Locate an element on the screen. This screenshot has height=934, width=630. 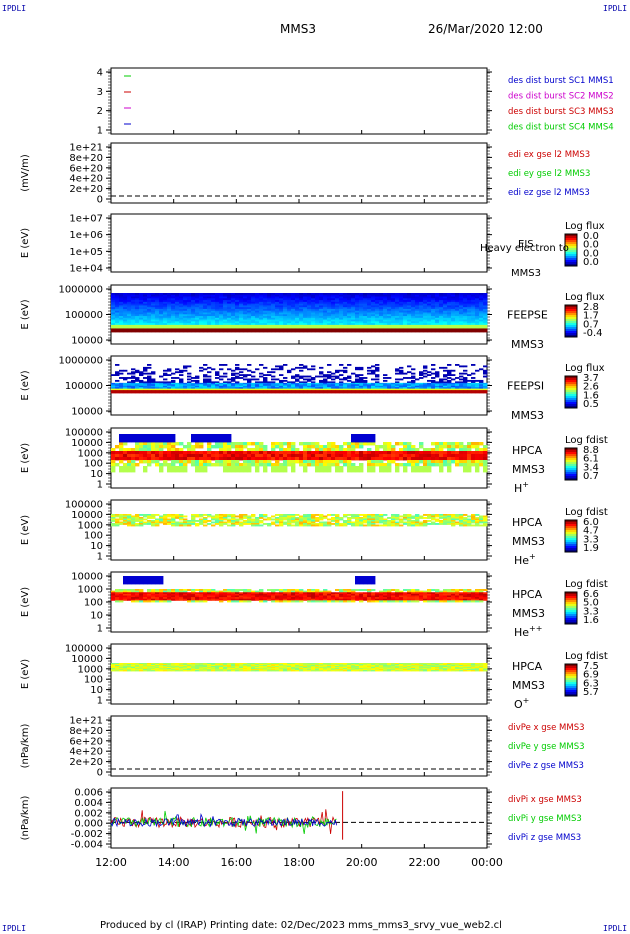
instrument-label: HPCA is located at coordinates (527, 450).